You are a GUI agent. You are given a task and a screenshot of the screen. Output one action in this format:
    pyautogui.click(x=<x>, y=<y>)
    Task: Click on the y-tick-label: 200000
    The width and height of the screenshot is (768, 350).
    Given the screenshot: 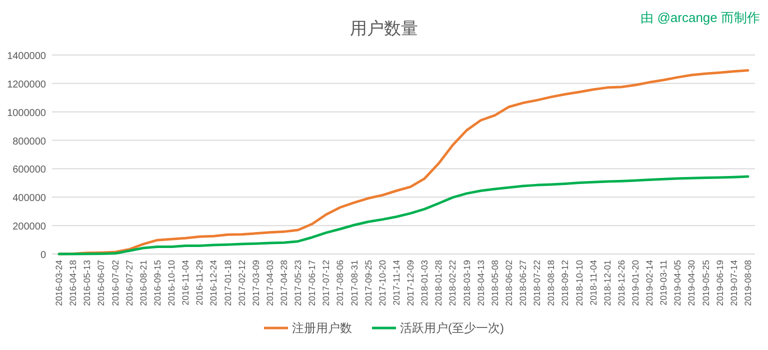 What is the action you would take?
    pyautogui.click(x=29, y=227)
    